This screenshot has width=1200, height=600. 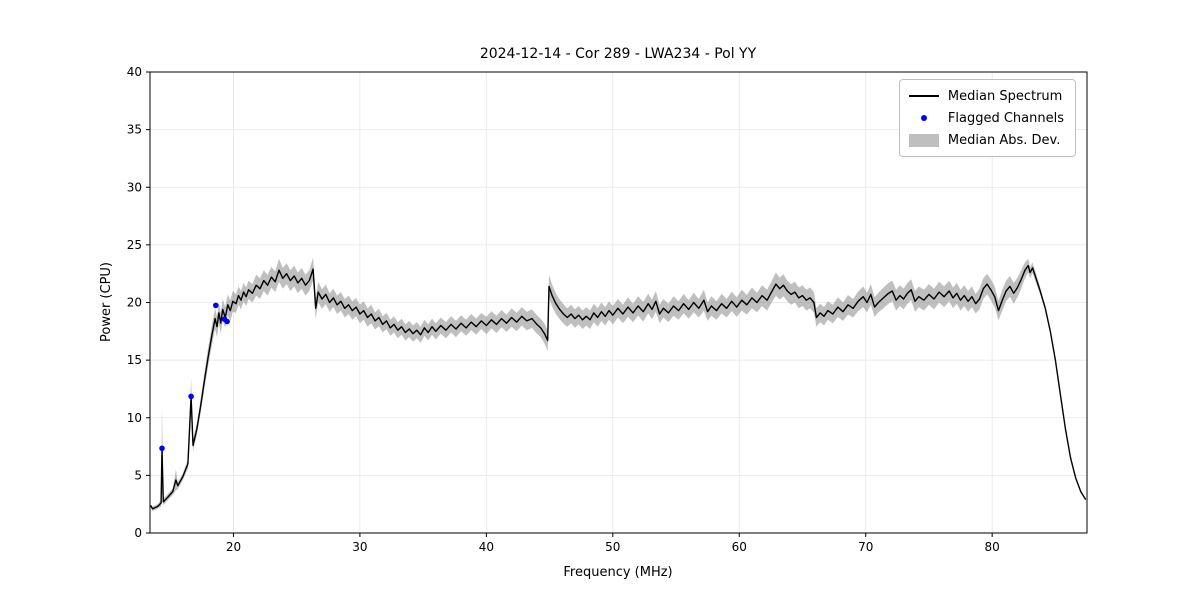 I want to click on legend-item-median-spectrum: Median Spectrum, so click(x=986, y=96).